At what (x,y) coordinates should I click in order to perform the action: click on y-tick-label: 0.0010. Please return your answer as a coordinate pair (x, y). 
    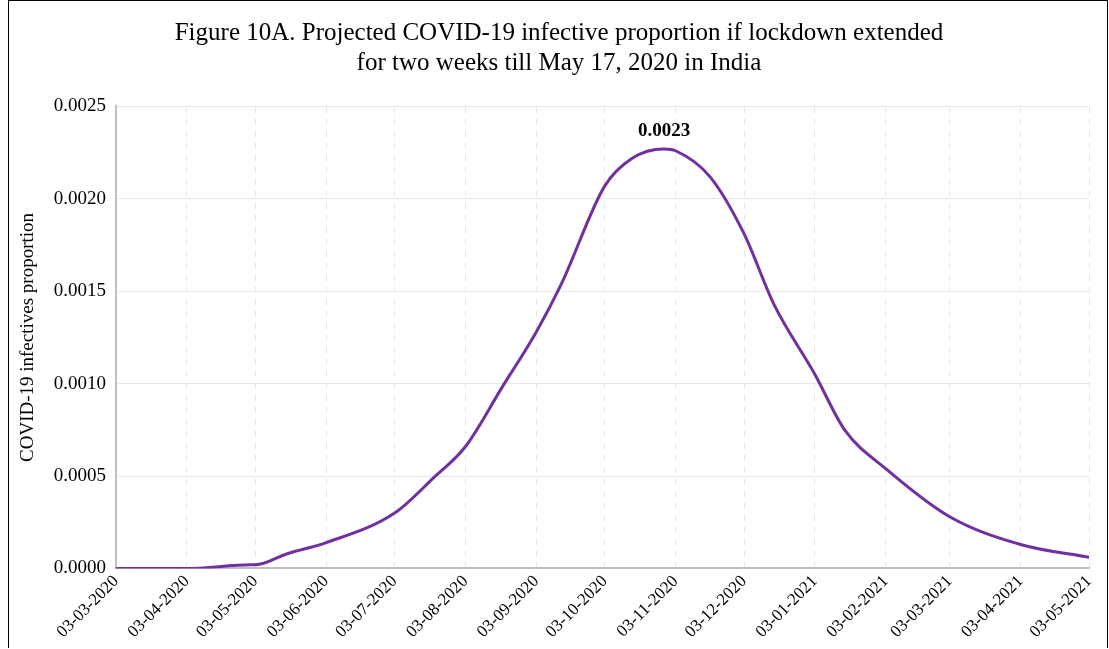
    Looking at the image, I should click on (80, 382).